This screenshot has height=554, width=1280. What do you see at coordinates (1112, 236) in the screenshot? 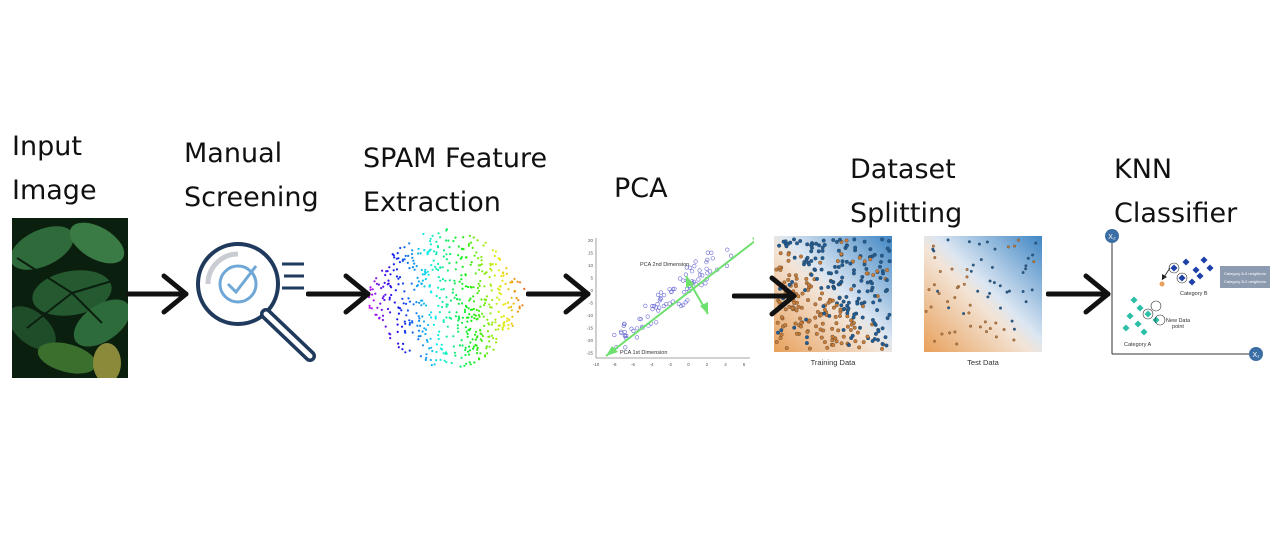
I see `x2-axis-badge` at bounding box center [1112, 236].